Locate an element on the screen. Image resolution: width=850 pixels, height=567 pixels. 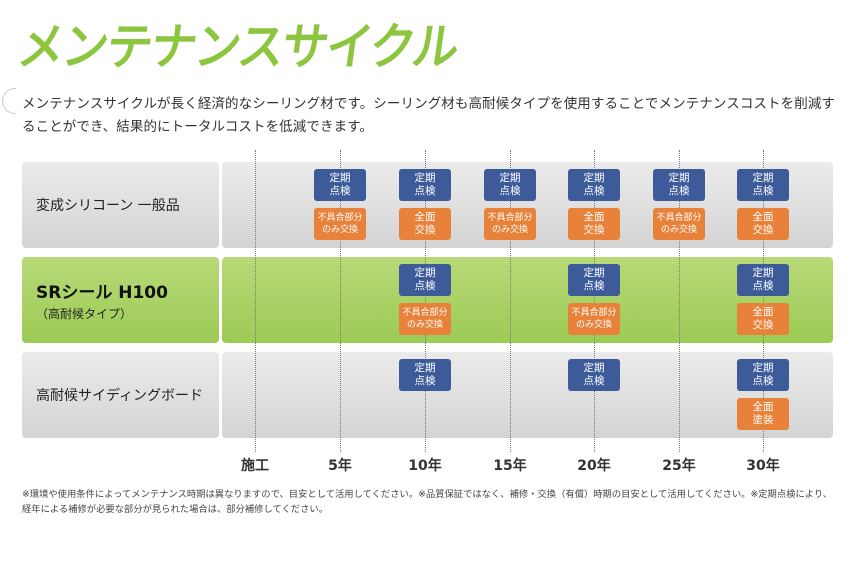
axis-label: 施工 is located at coordinates (255, 466).